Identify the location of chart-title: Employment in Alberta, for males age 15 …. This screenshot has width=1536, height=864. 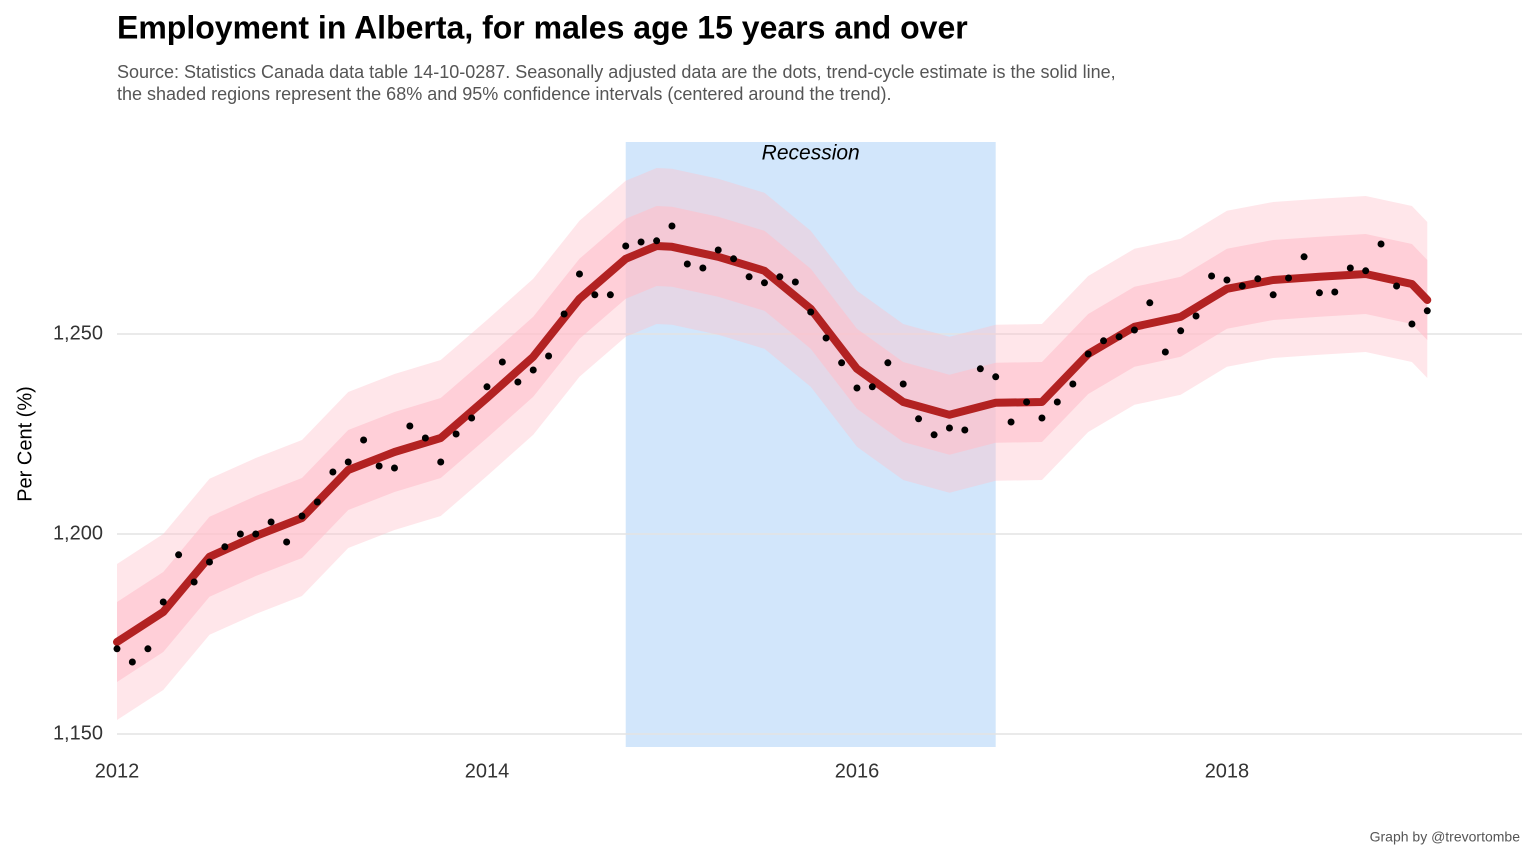
(542, 27).